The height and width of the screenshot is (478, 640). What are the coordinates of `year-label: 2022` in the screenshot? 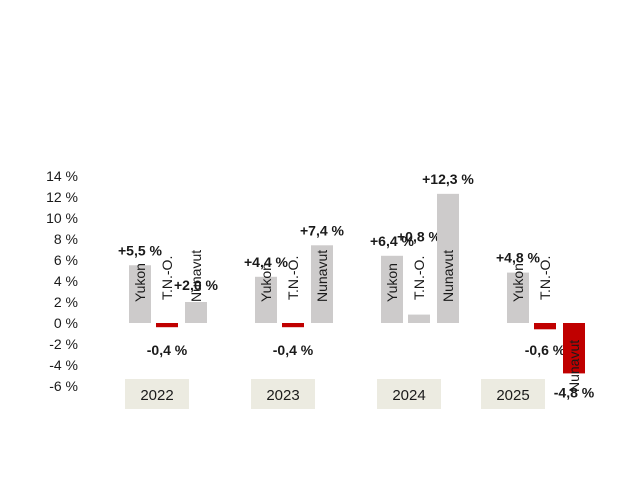 It's located at (156, 395).